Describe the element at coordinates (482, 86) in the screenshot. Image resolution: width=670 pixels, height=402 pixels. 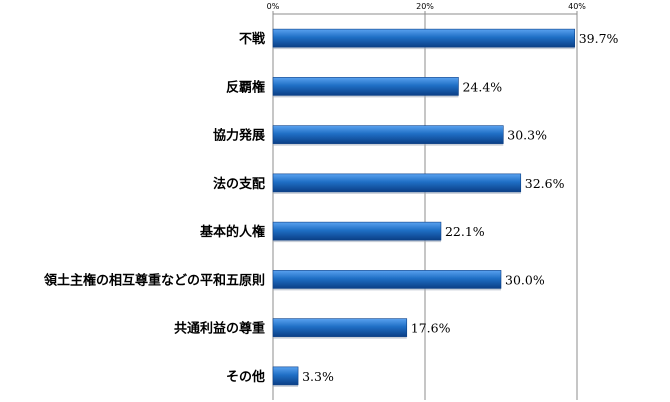
I see `data-label: 24.4%` at that location.